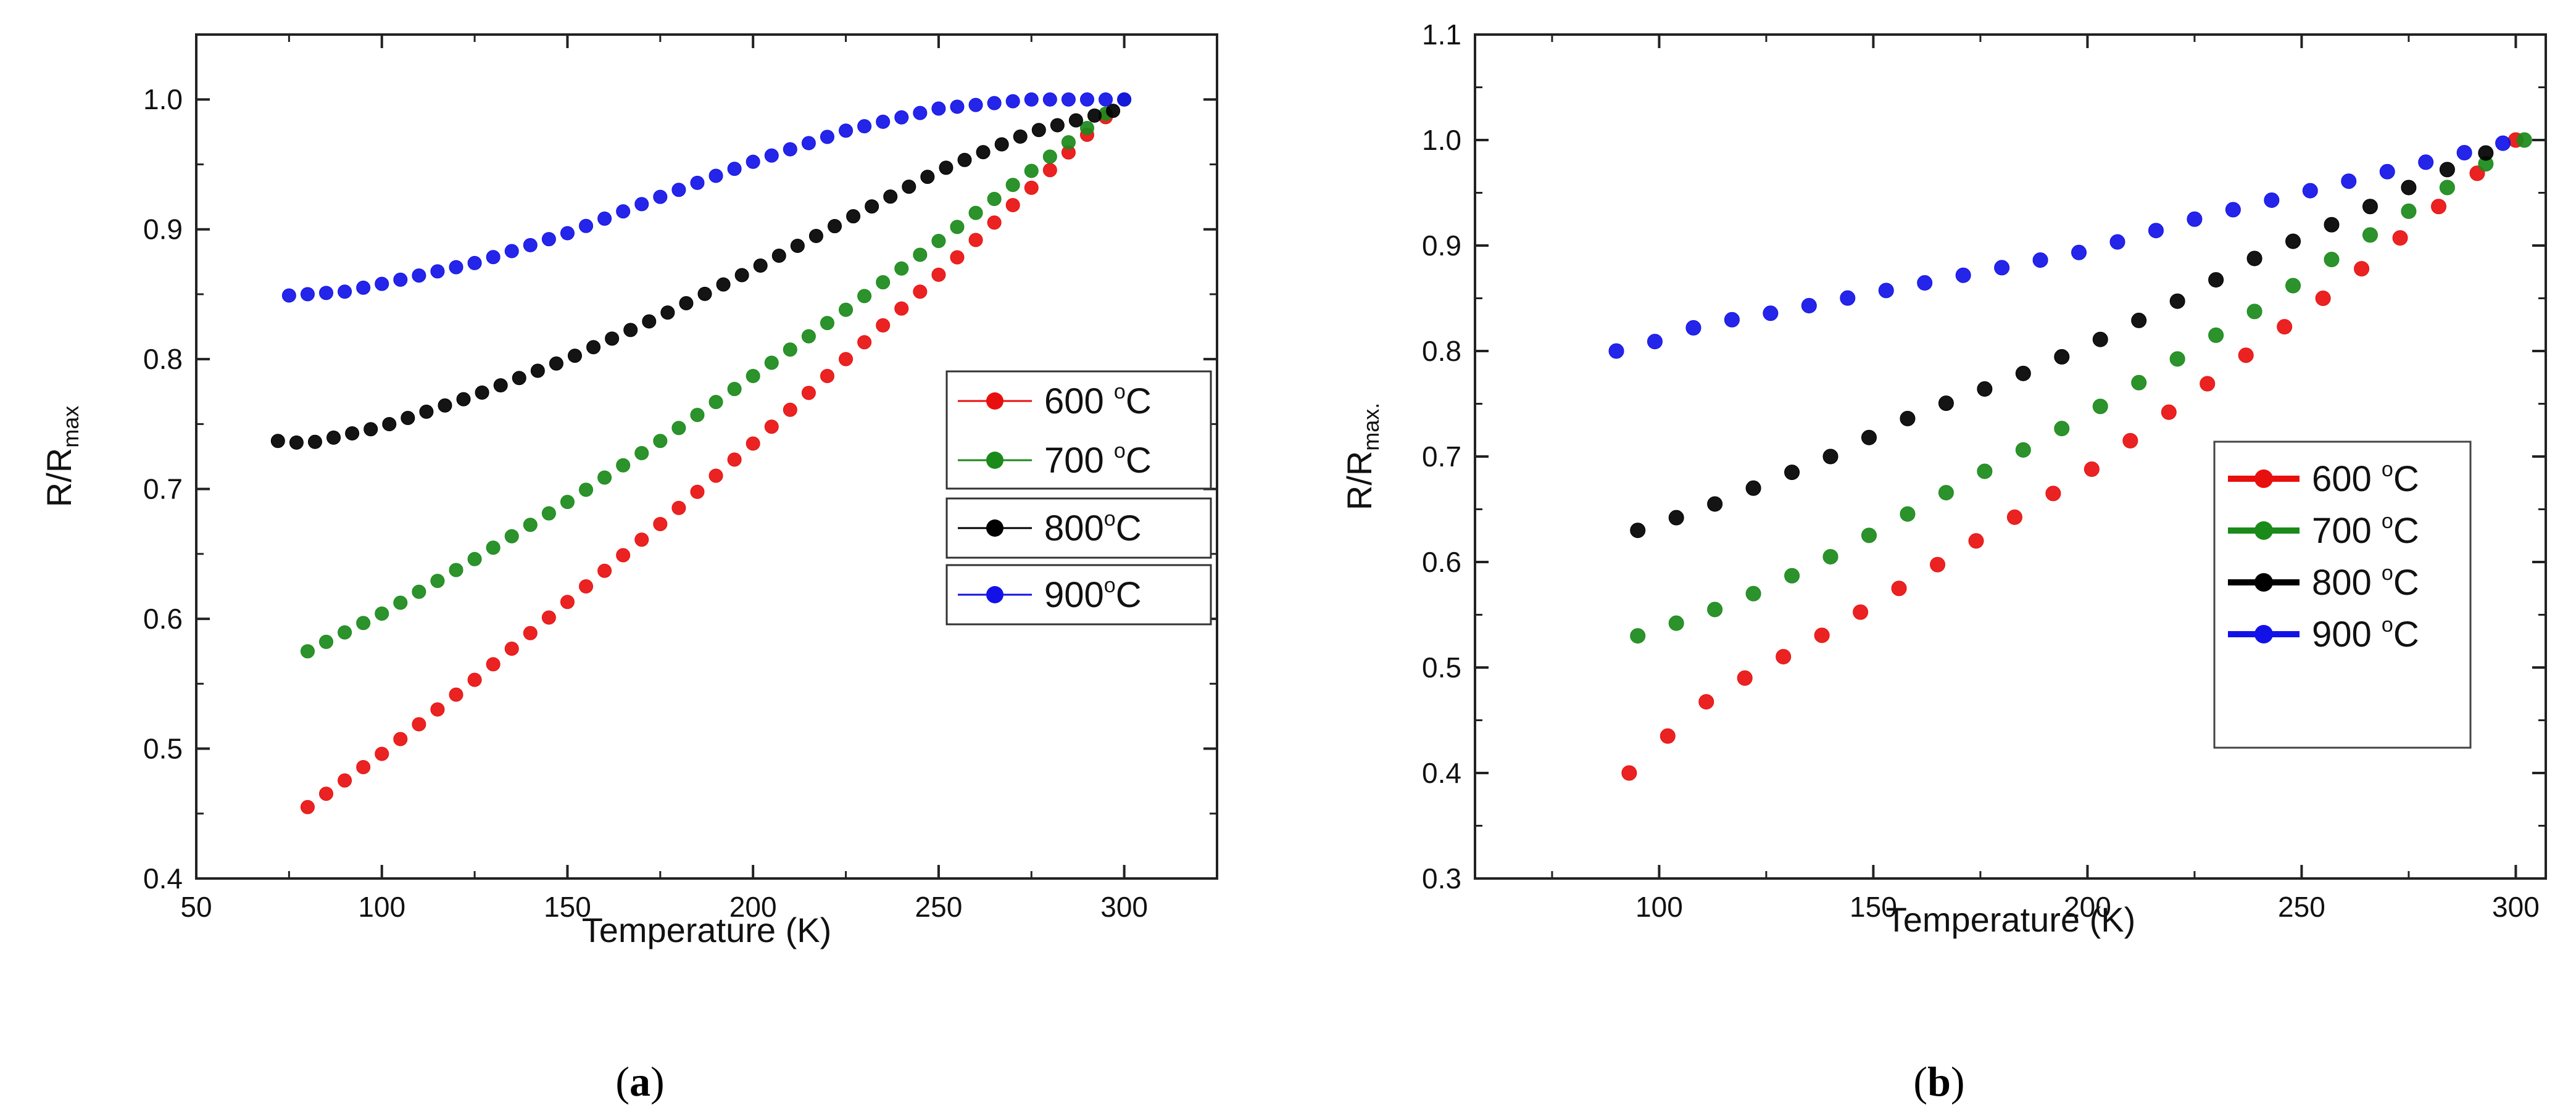  I want to click on legend-label: 900 oC, so click(2365, 634).